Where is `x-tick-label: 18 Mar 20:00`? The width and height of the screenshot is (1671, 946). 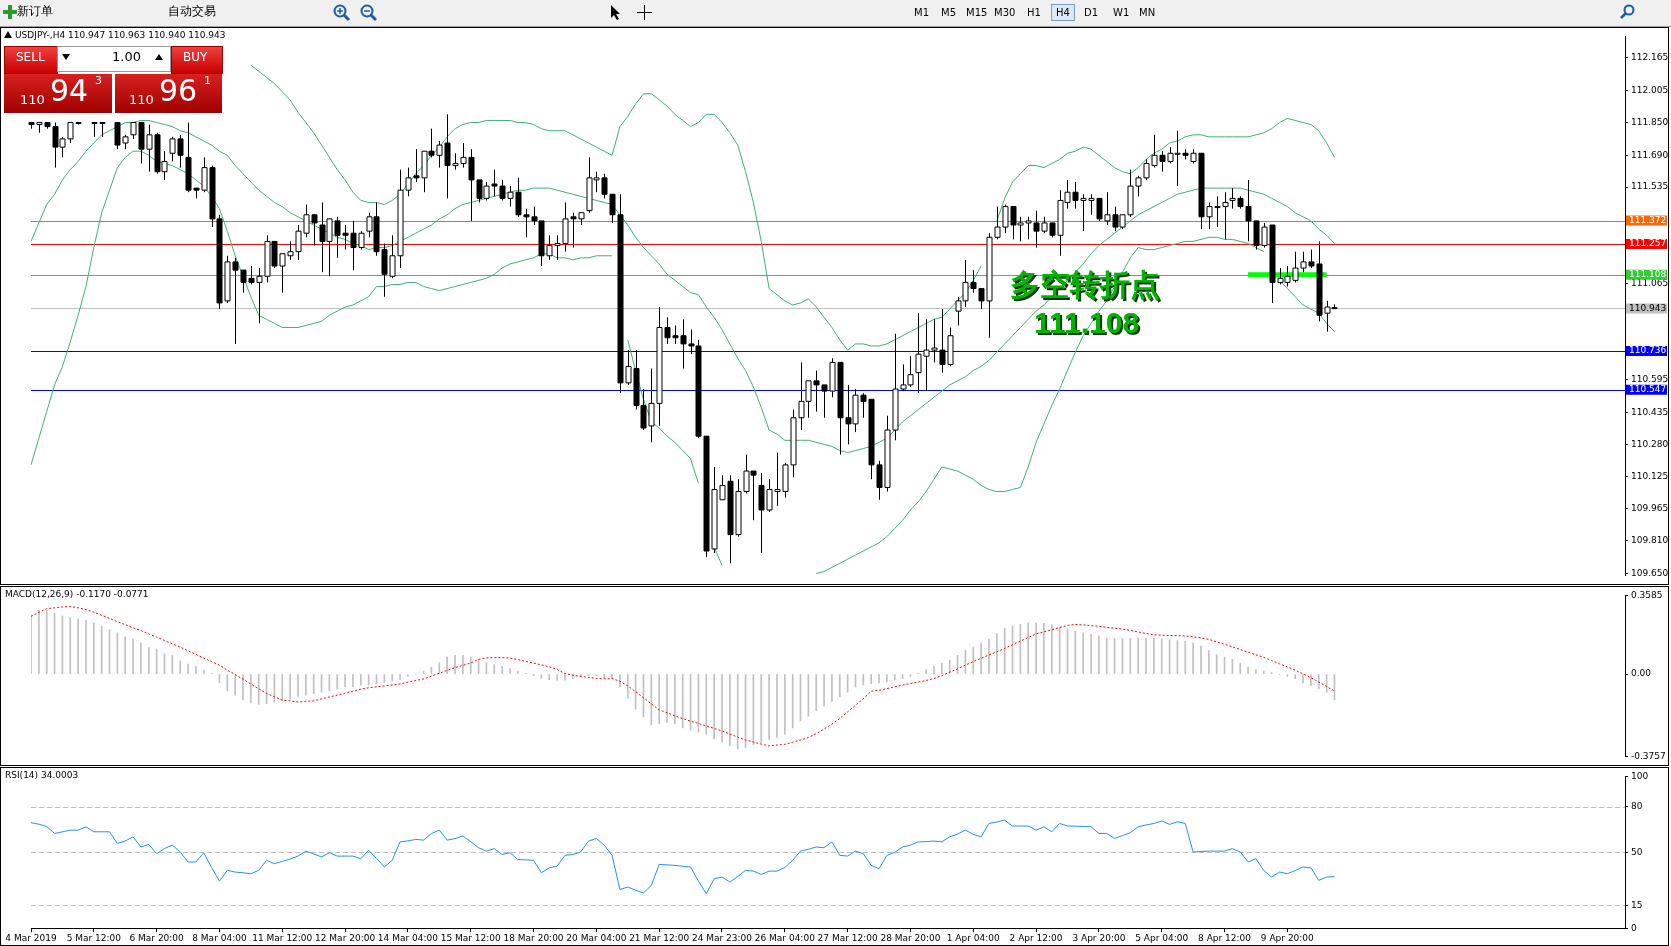 x-tick-label: 18 Mar 20:00 is located at coordinates (533, 937).